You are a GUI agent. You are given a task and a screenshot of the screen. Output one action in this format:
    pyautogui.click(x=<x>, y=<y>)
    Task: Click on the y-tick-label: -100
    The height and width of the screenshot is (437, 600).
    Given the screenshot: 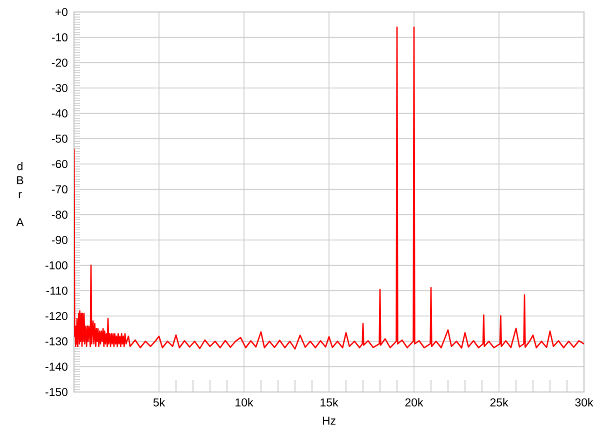 What is the action you would take?
    pyautogui.click(x=57, y=265)
    